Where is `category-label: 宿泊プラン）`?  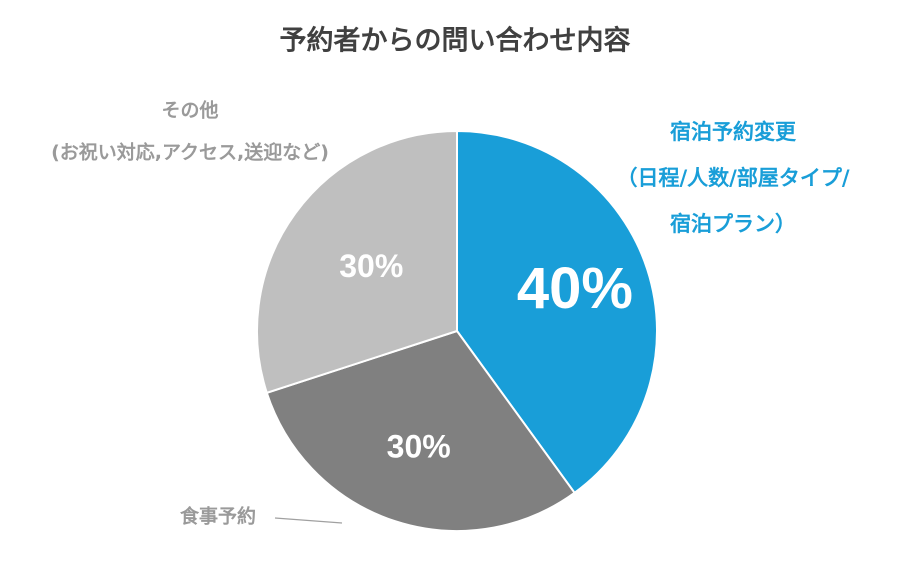 category-label: 宿泊プラン） is located at coordinates (733, 224).